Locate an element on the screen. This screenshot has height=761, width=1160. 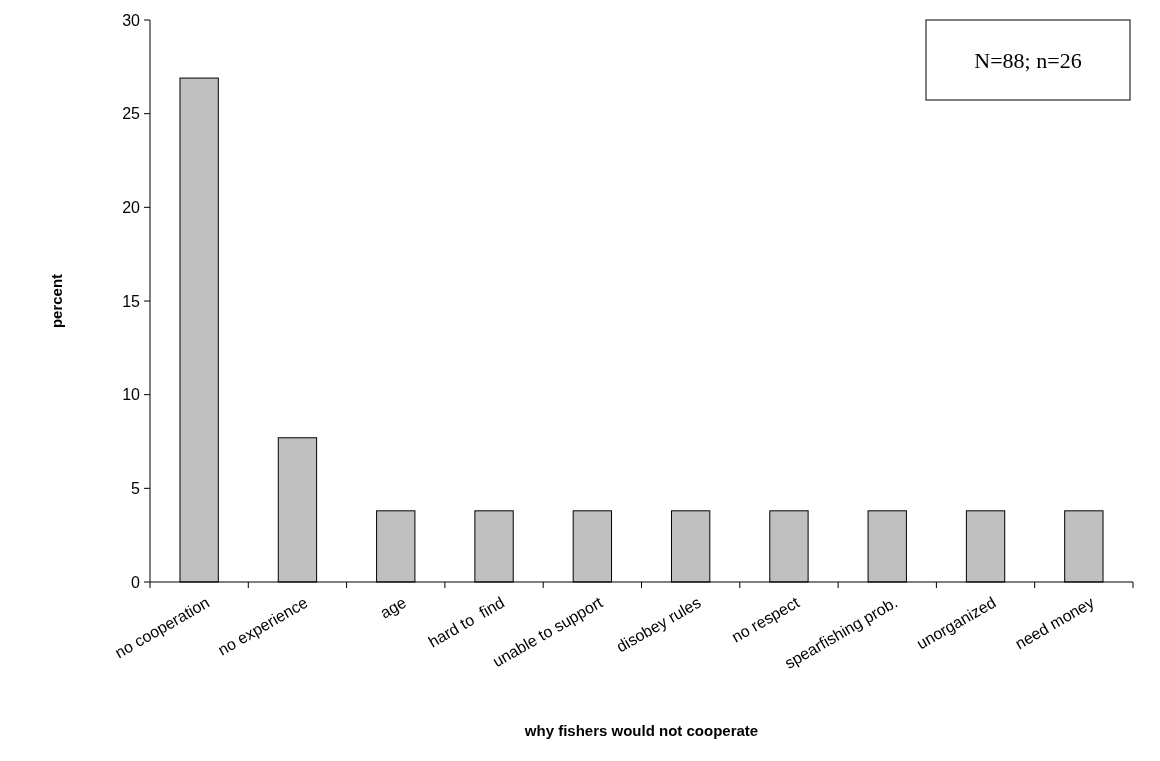
y-tick-label: 0 is located at coordinates (136, 582).